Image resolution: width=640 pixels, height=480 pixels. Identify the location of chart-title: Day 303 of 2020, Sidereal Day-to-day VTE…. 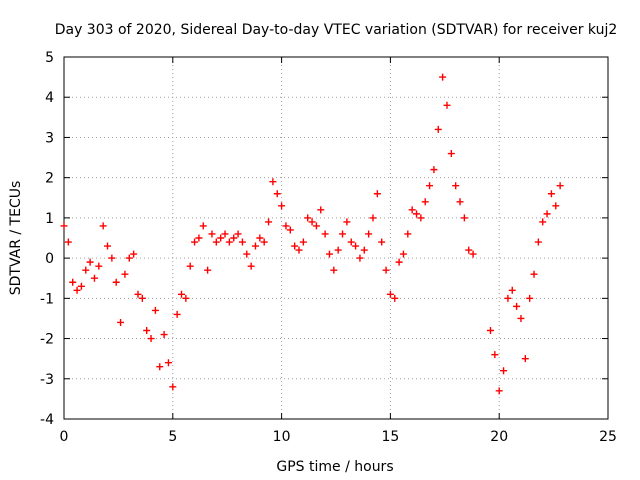
(336, 30).